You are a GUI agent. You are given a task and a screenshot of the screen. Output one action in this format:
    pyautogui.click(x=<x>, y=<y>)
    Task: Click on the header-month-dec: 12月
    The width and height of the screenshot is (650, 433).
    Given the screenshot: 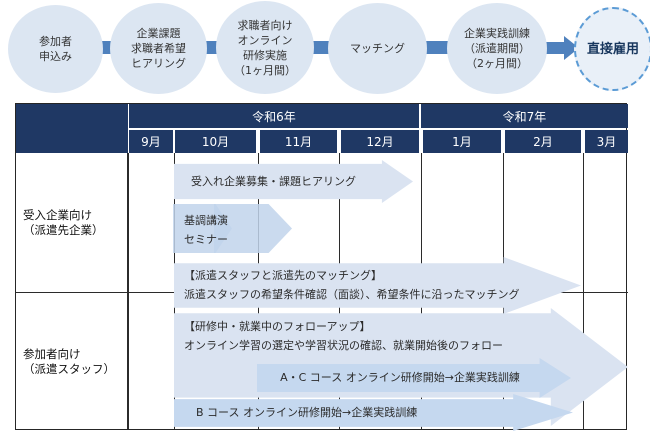 What is the action you would take?
    pyautogui.click(x=380, y=141)
    